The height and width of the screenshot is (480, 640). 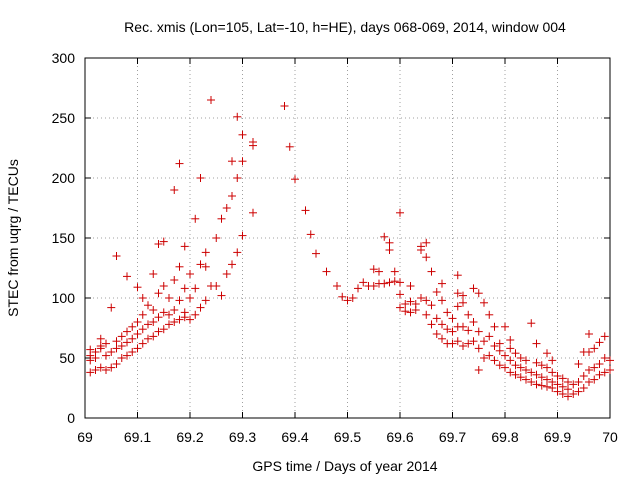 I want to click on x-tick-labels: 69 69.1 69.2 69.3 69.4 69.5 69.6 69.7 69.8 69.9 70, so click(x=347, y=437).